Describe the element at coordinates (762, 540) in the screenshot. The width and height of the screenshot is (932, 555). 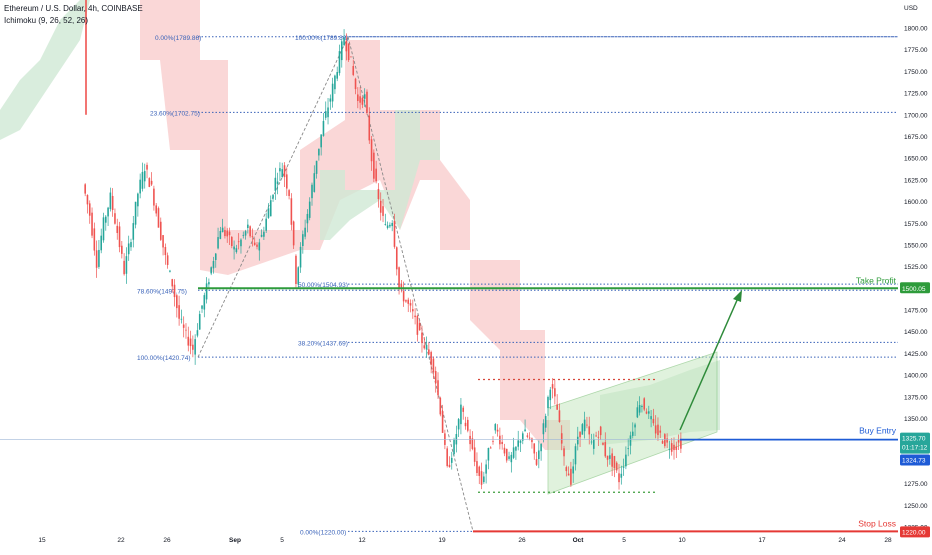
I see `x-tick-label: 17` at that location.